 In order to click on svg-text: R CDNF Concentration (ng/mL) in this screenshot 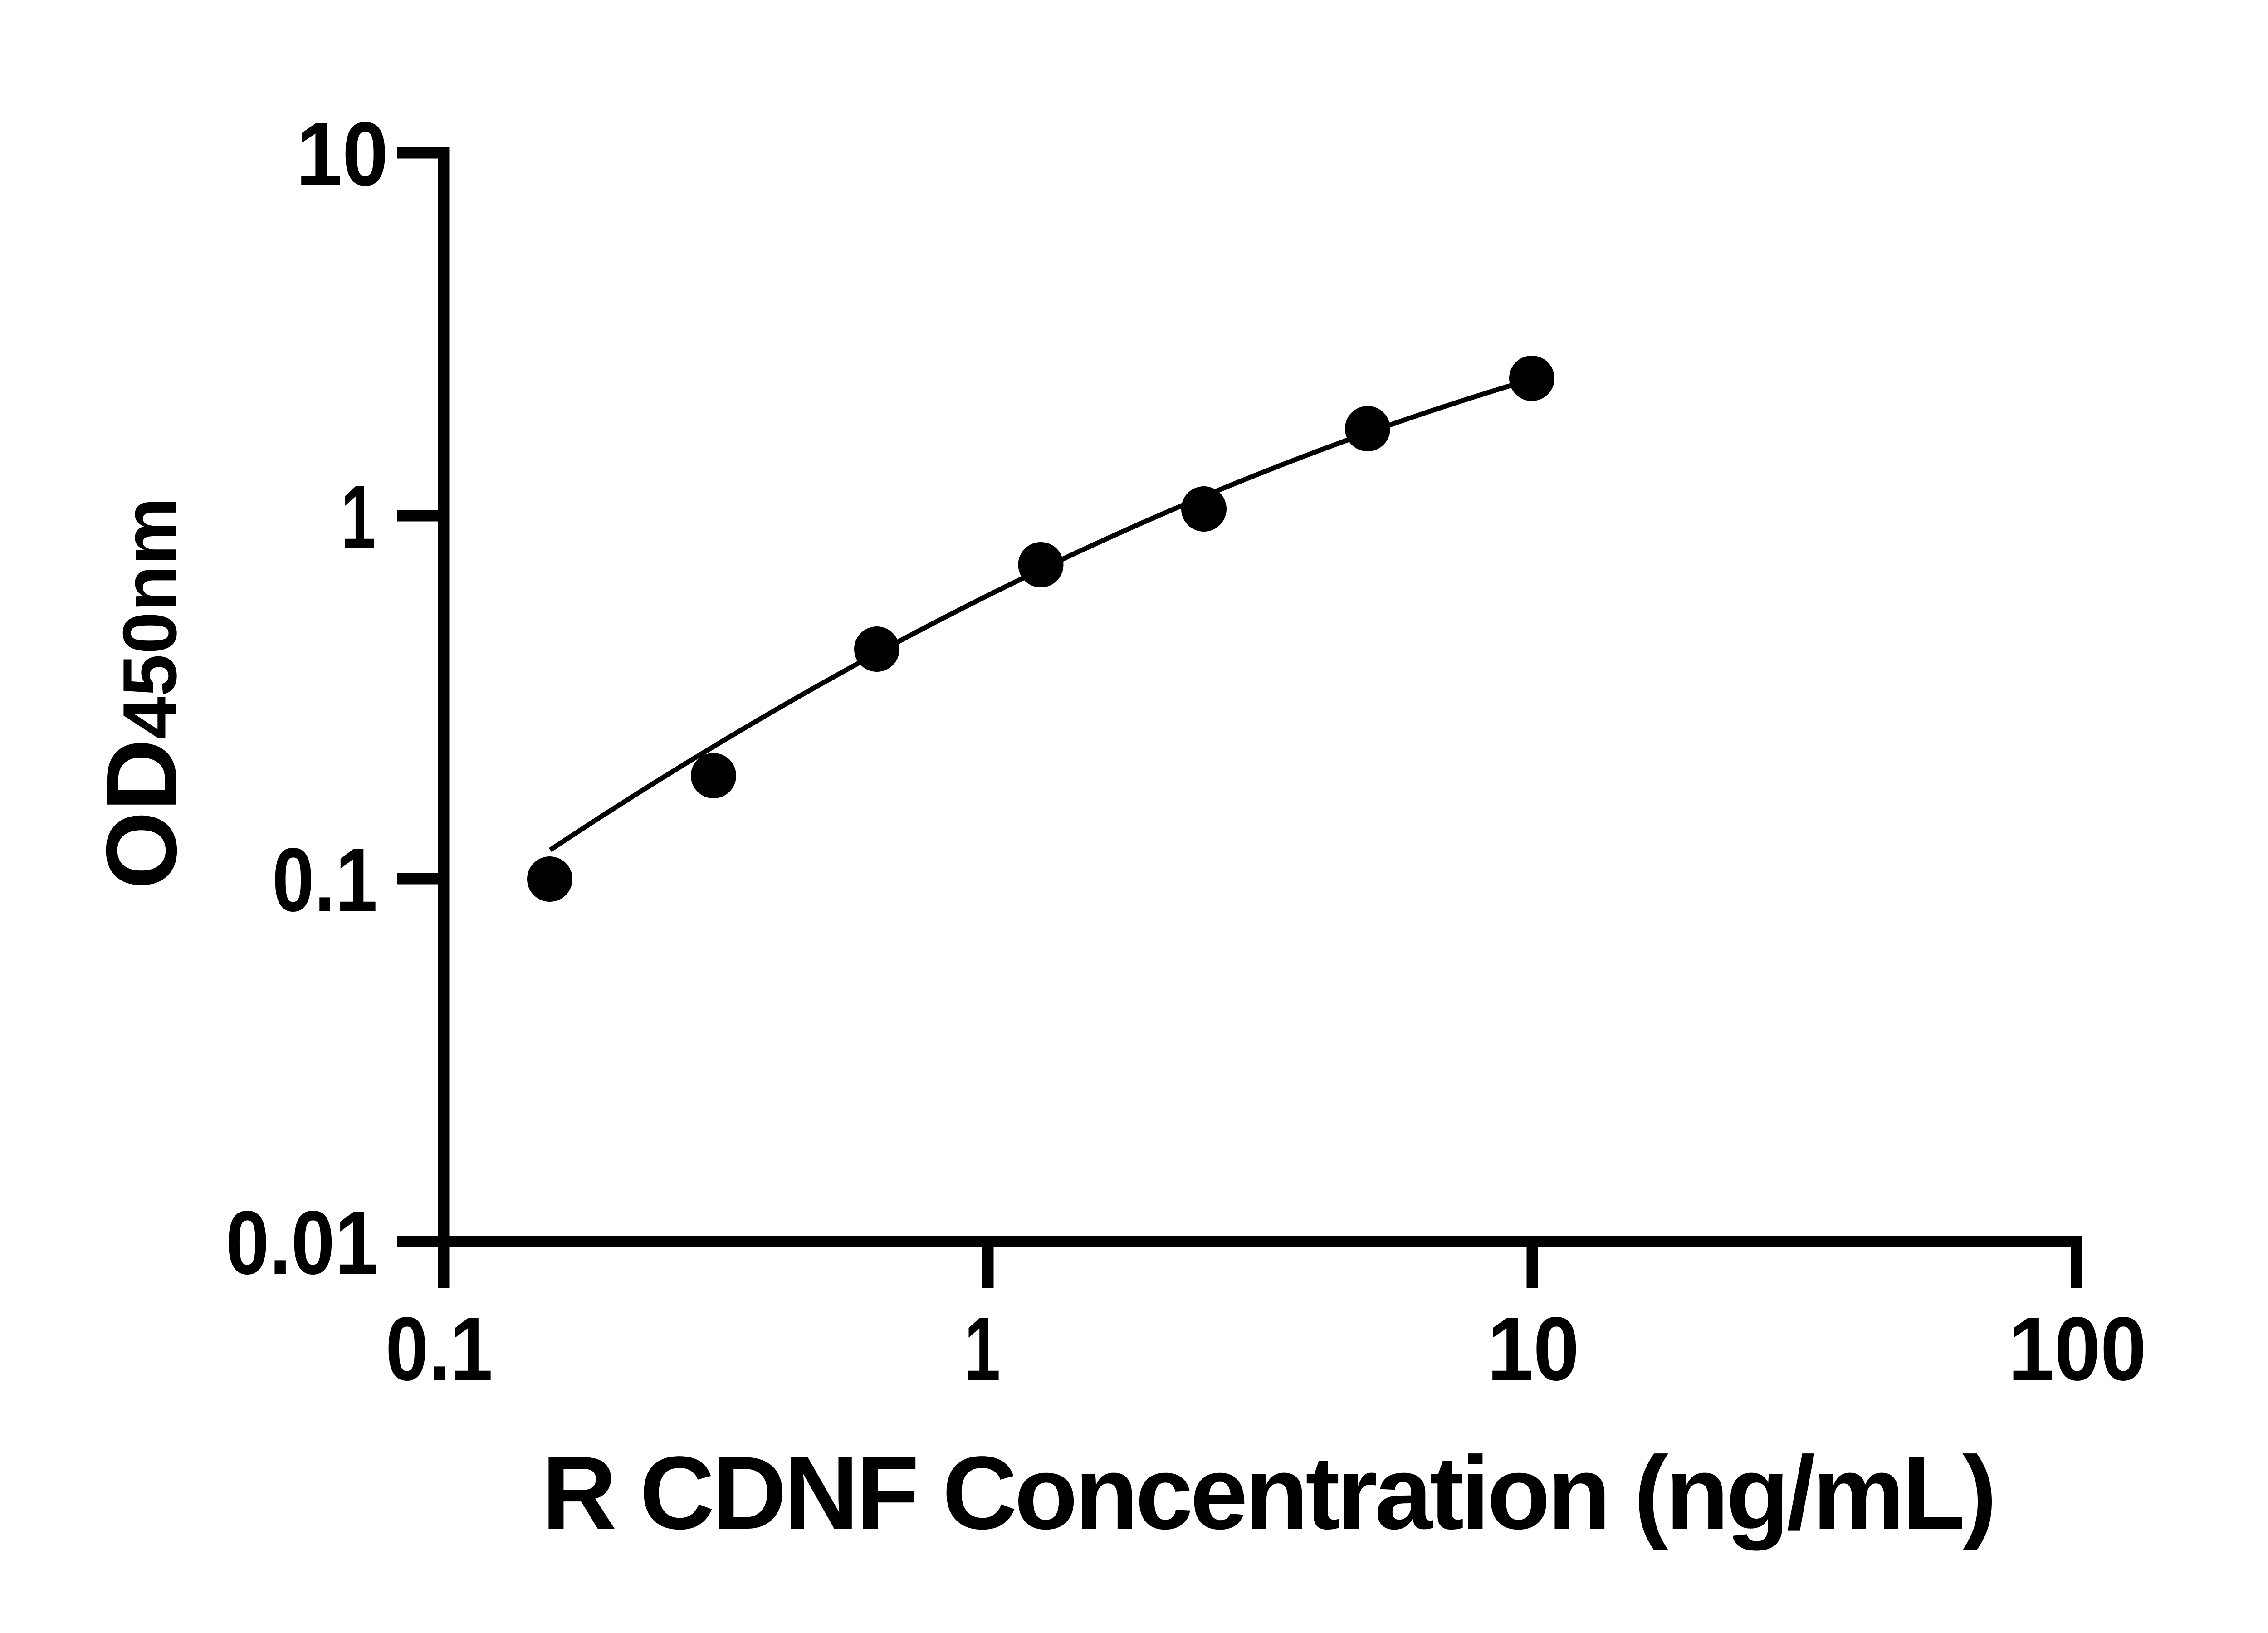, I will do `click(1268, 1493)`.